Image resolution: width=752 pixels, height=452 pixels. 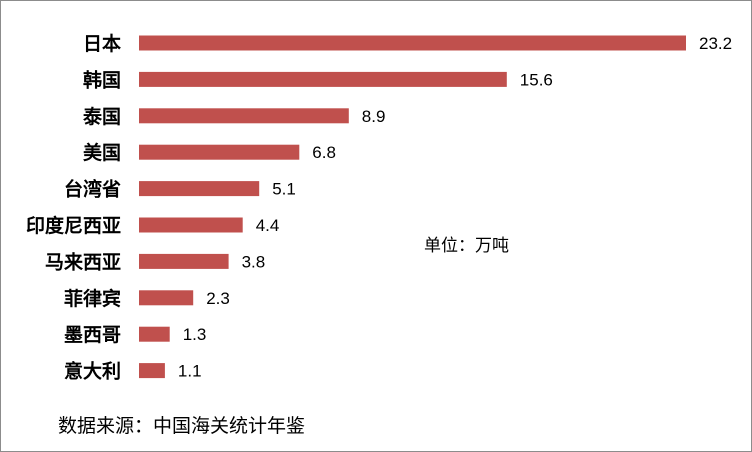 What do you see at coordinates (218, 298) in the screenshot?
I see `value-label: 2.3` at bounding box center [218, 298].